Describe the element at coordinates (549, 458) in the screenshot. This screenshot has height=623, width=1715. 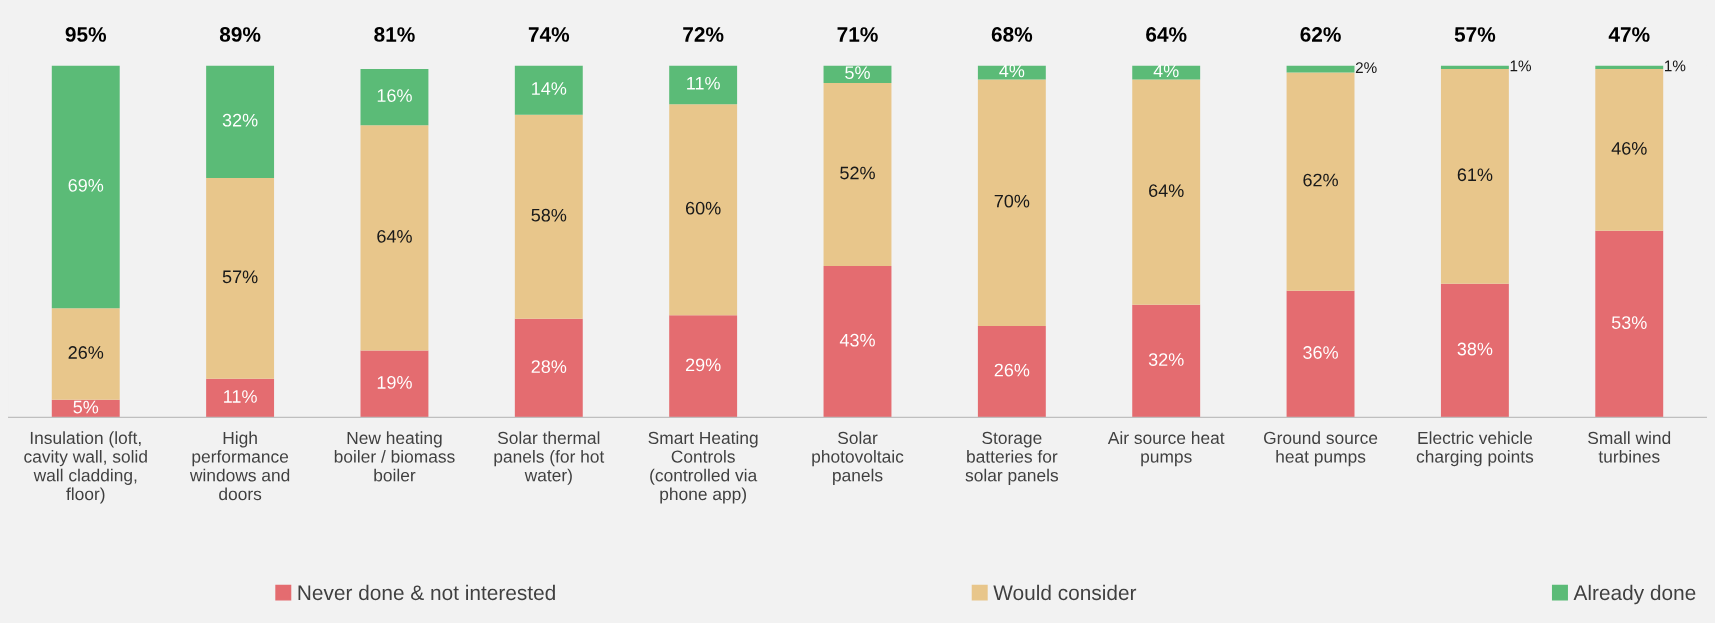
I see `x-tick-label: Solar thermal panels (for hot water)` at that location.